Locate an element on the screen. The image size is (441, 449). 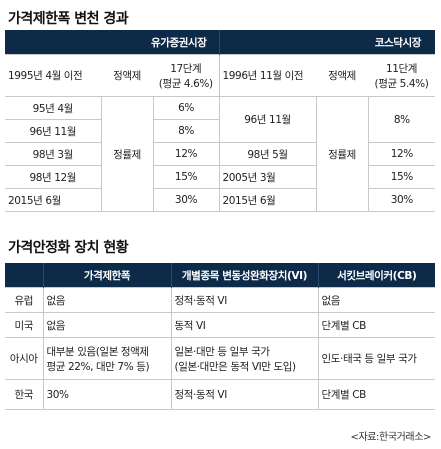
market-kospi: 유가증권시장 is located at coordinates (112, 42).